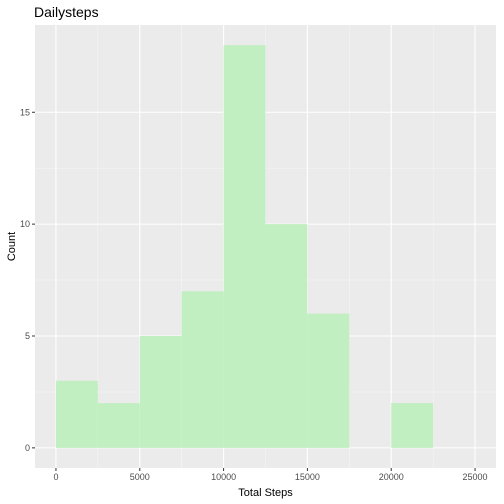  Describe the element at coordinates (12, 246) in the screenshot. I see `y-axis-title: Count` at that location.